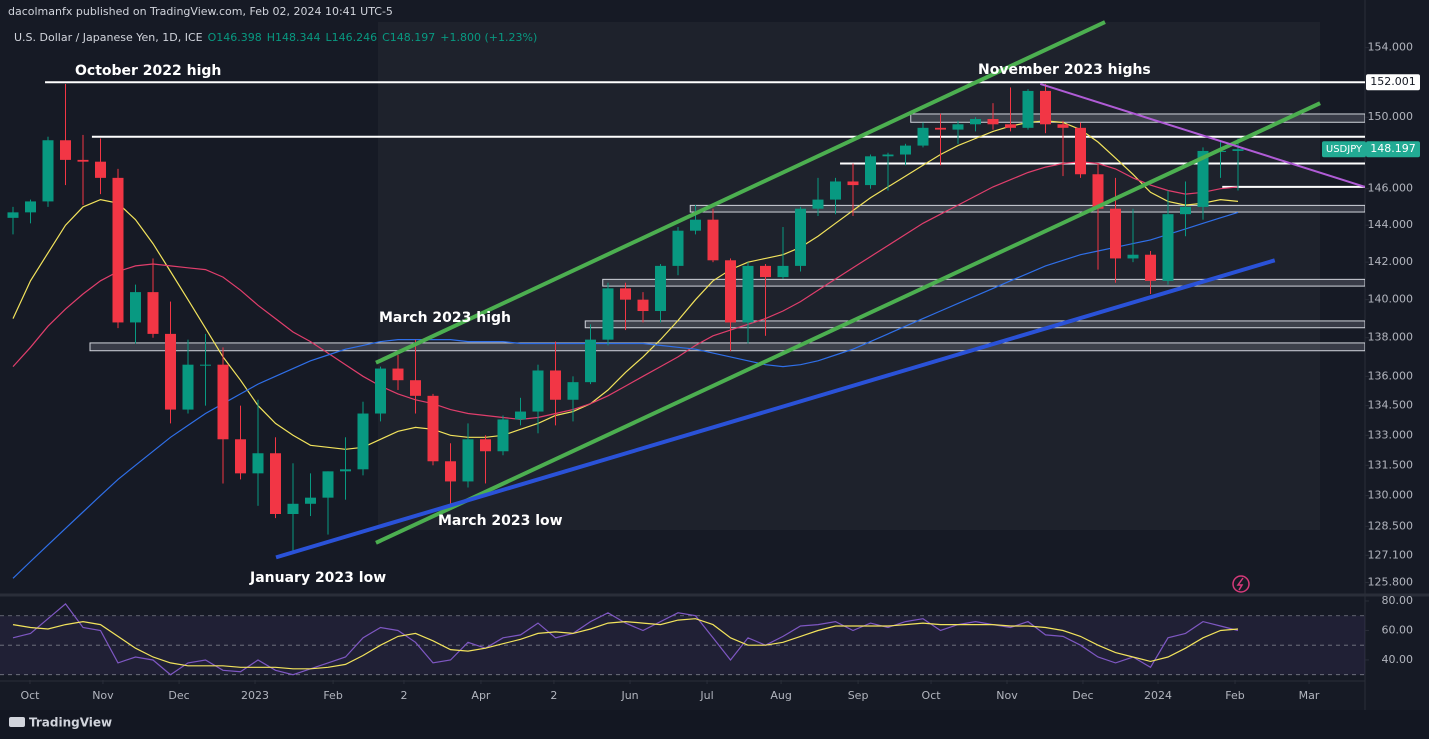  Describe the element at coordinates (148, 71) in the screenshot. I see `annotation: October 2022 high` at that location.